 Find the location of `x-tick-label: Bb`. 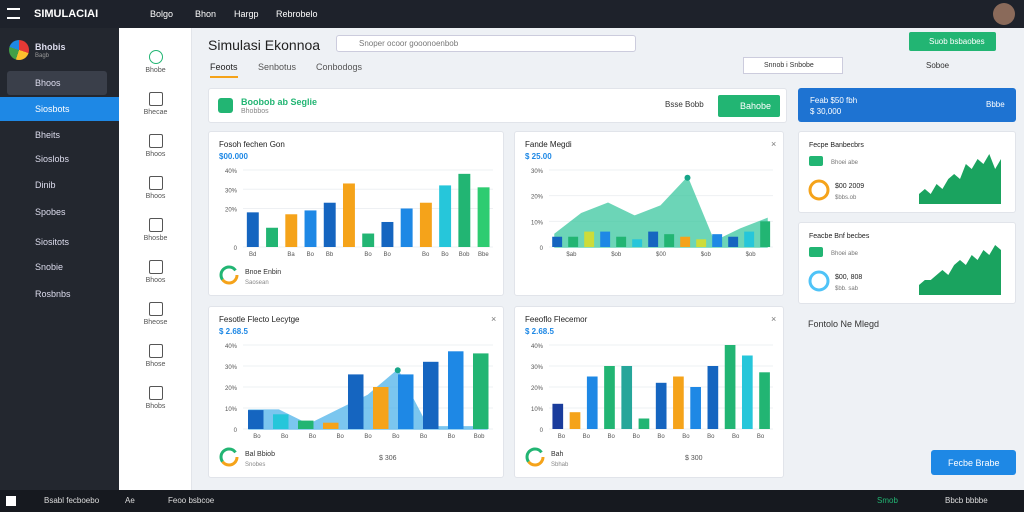

x-tick-label: Bb is located at coordinates (330, 255).